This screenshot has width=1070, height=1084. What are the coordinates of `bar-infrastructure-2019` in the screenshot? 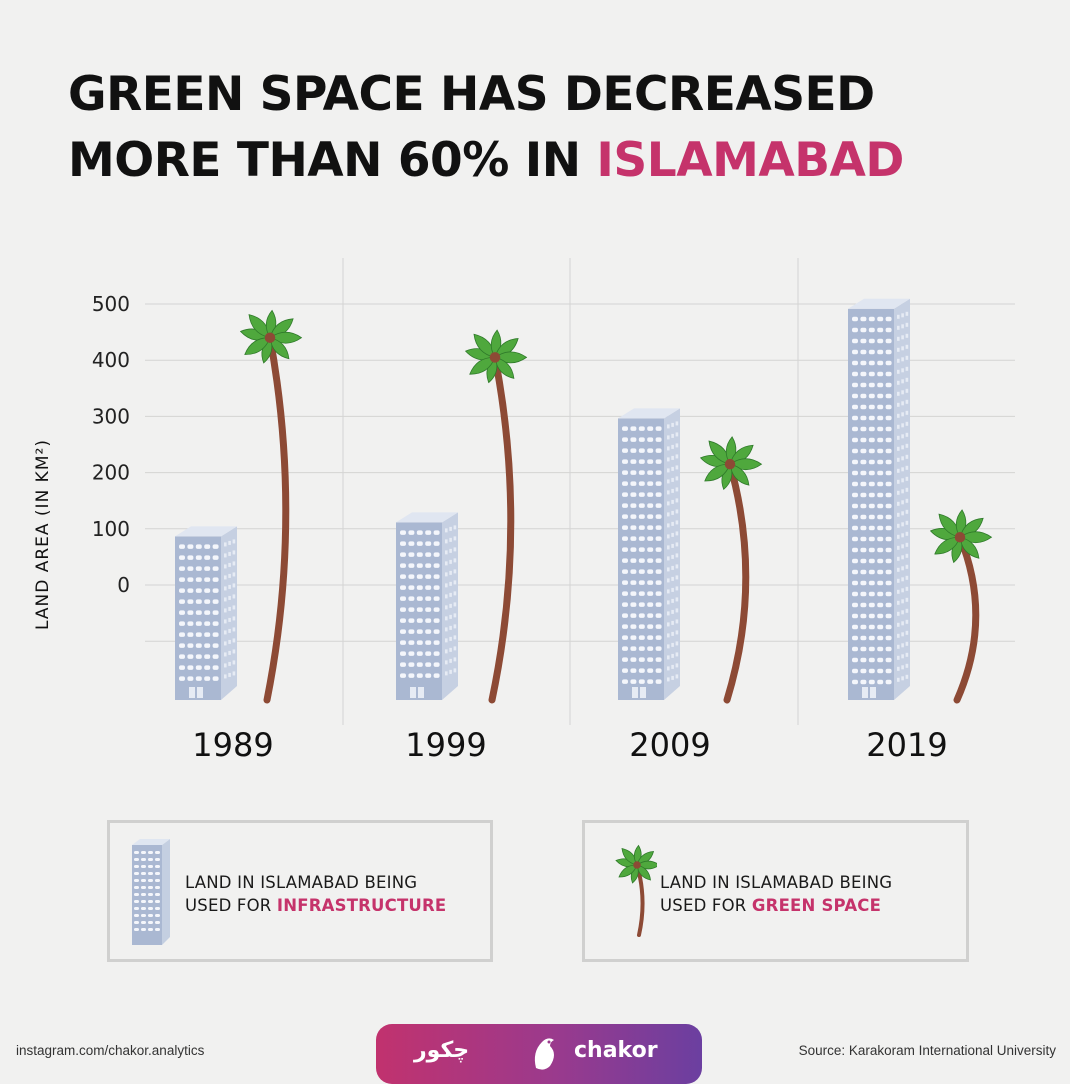 It's located at (879, 499).